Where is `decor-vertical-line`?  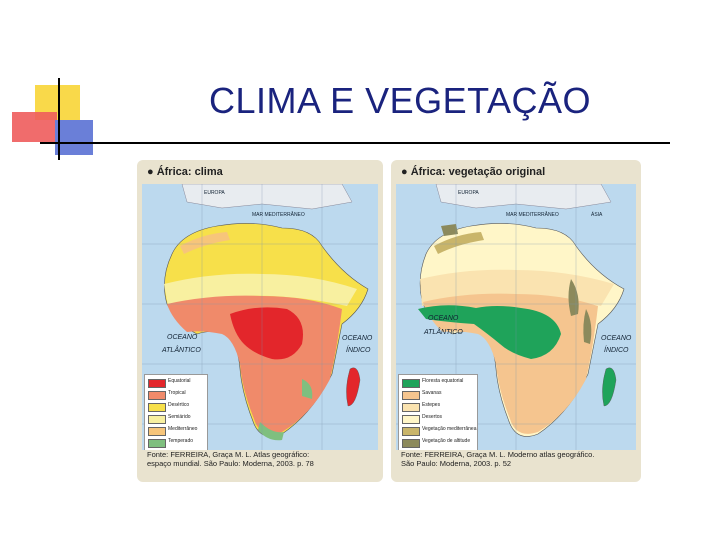 decor-vertical-line is located at coordinates (59, 119).